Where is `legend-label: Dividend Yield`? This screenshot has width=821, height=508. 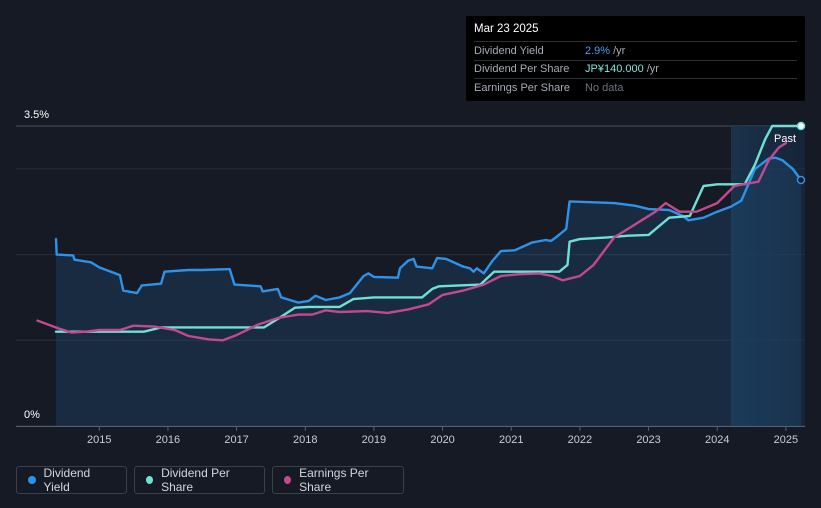 legend-label: Dividend Yield is located at coordinates (67, 480).